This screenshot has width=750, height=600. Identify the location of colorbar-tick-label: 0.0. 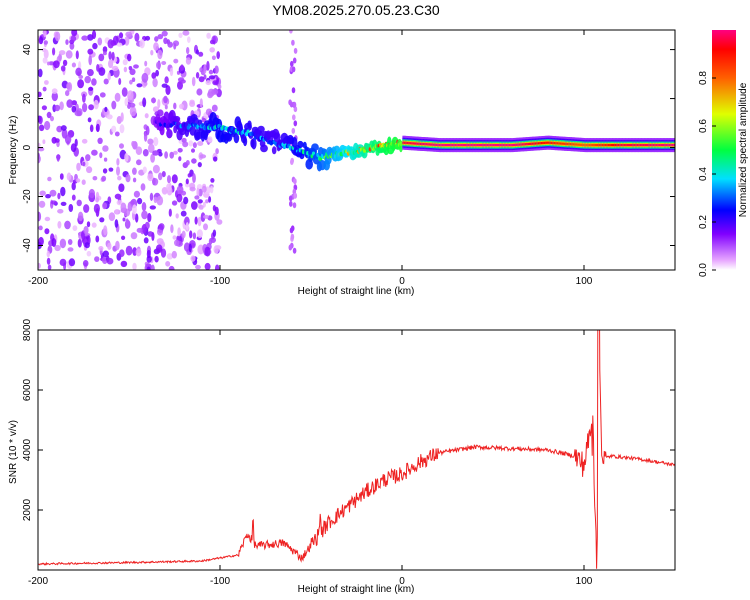
(703, 270).